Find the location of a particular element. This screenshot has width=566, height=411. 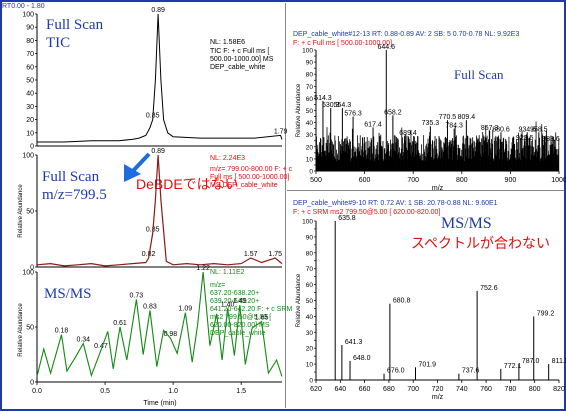

peak-label-msms: 0.47 is located at coordinates (101, 346).